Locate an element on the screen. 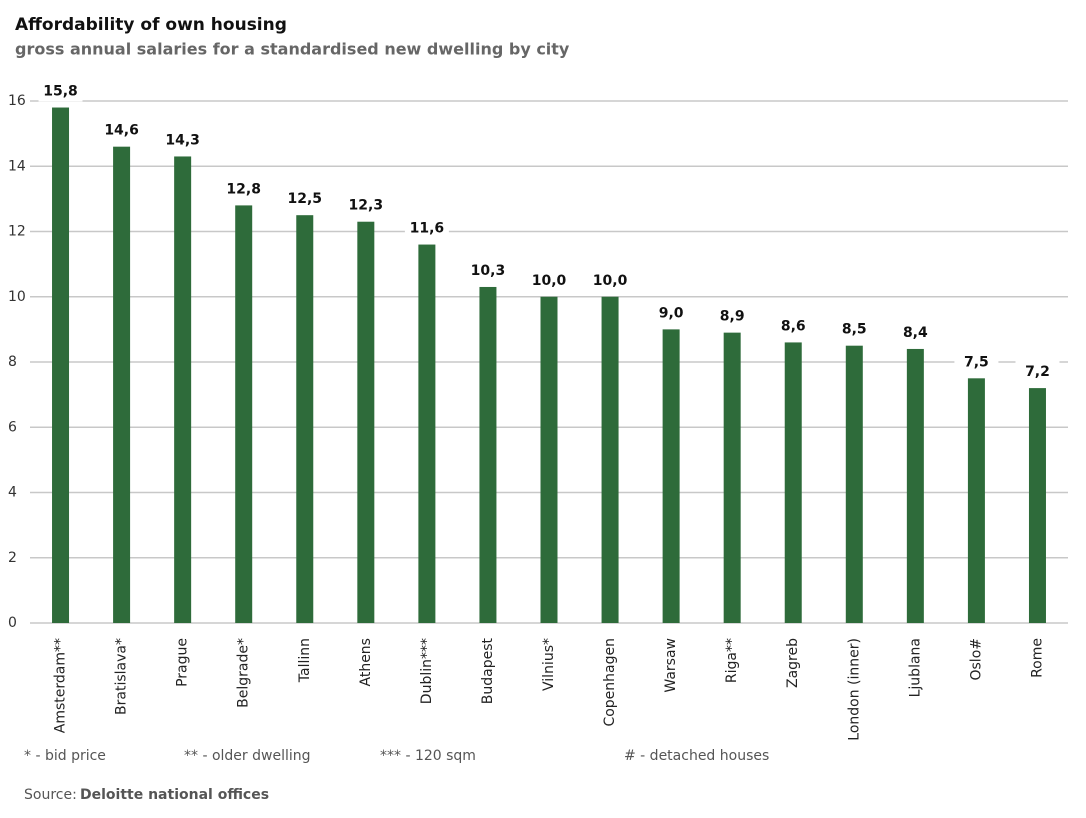 This screenshot has width=1086, height=818. x-tick-label: Vilnius* is located at coordinates (549, 664).